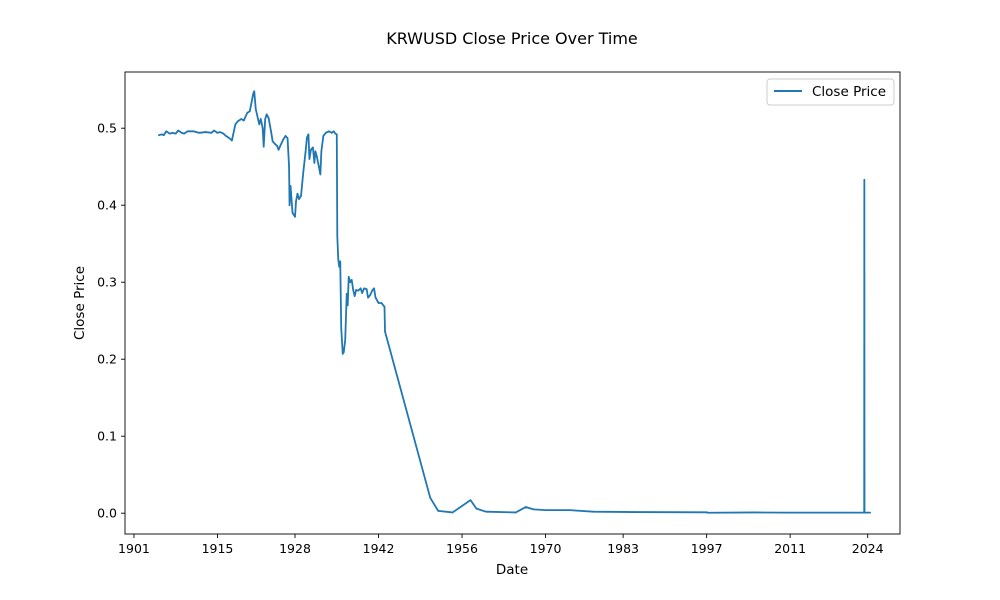 Image resolution: width=1000 pixels, height=600 pixels. Describe the element at coordinates (134, 548) in the screenshot. I see `x-tick-label: 1901` at that location.